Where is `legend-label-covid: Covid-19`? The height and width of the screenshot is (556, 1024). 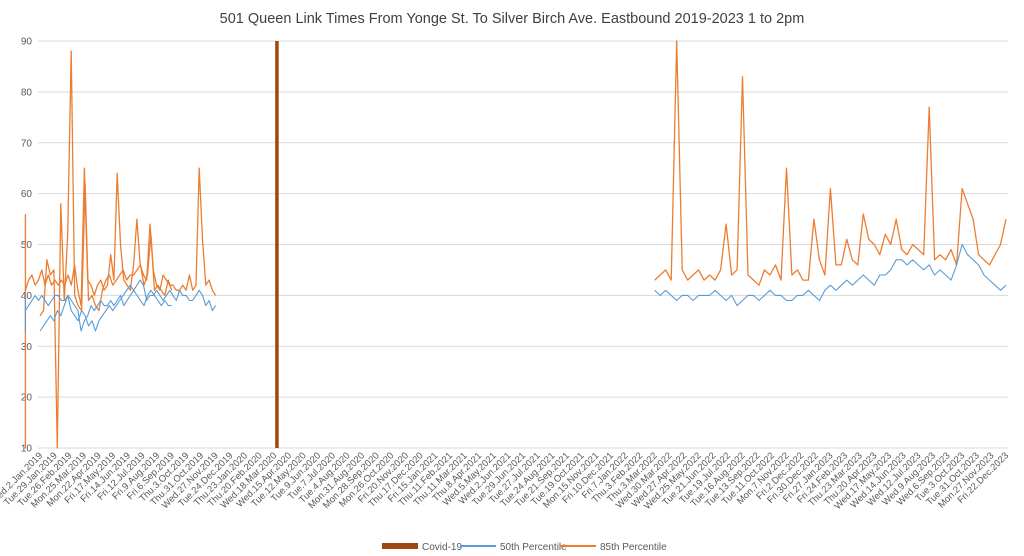
legend-label-covid: Covid-19 is located at coordinates (442, 547).